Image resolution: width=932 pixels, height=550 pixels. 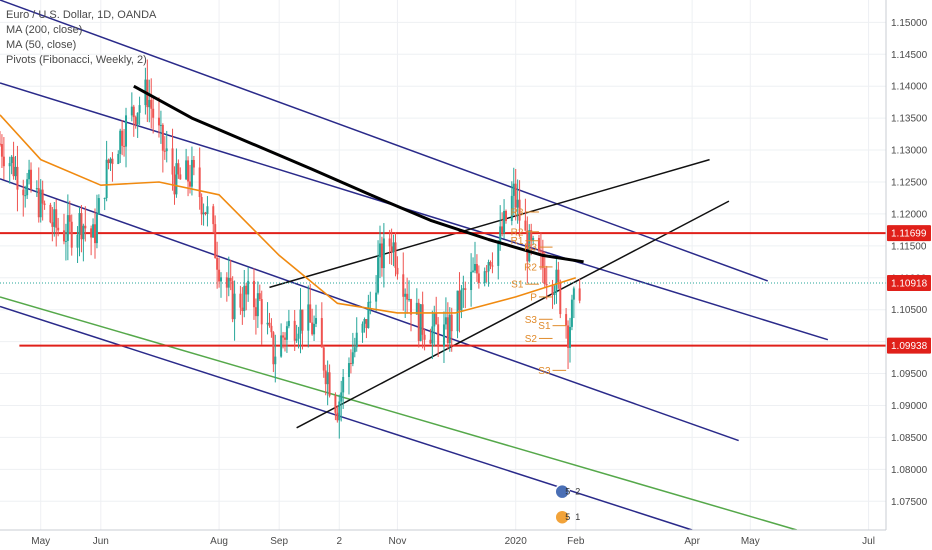 I want to click on flag-icon, so click(x=562, y=491).